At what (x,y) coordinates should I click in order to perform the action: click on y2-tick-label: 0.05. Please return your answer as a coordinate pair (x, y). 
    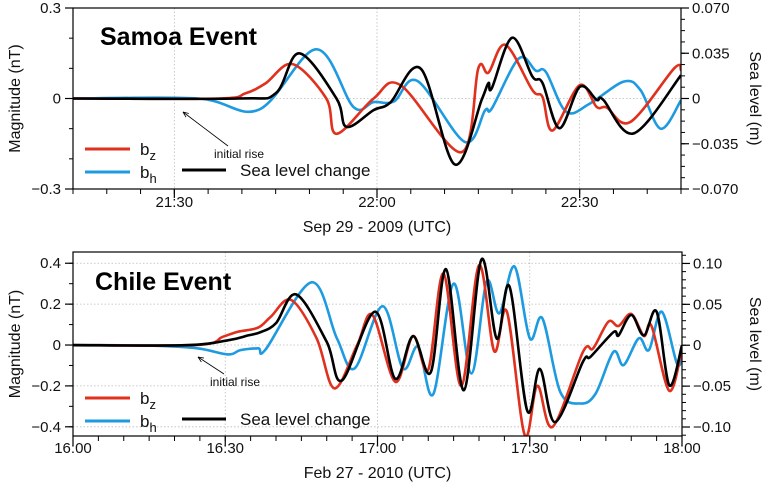
    Looking at the image, I should click on (707, 304).